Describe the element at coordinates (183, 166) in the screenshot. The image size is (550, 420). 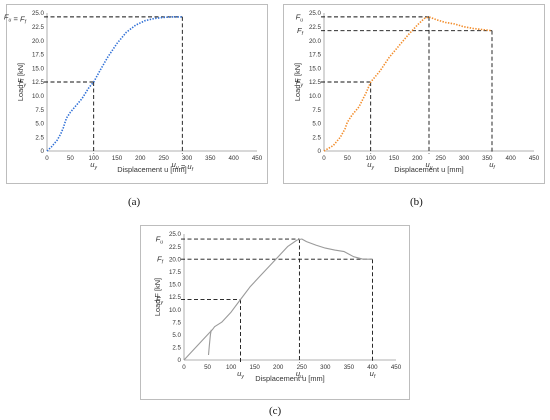
I see `x-marker-label: uu = uf` at that location.